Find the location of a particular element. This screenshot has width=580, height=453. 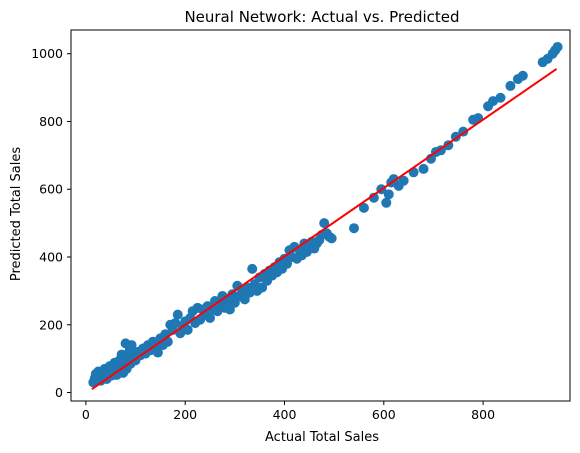

y-tick-label: 200 is located at coordinates (51, 324).